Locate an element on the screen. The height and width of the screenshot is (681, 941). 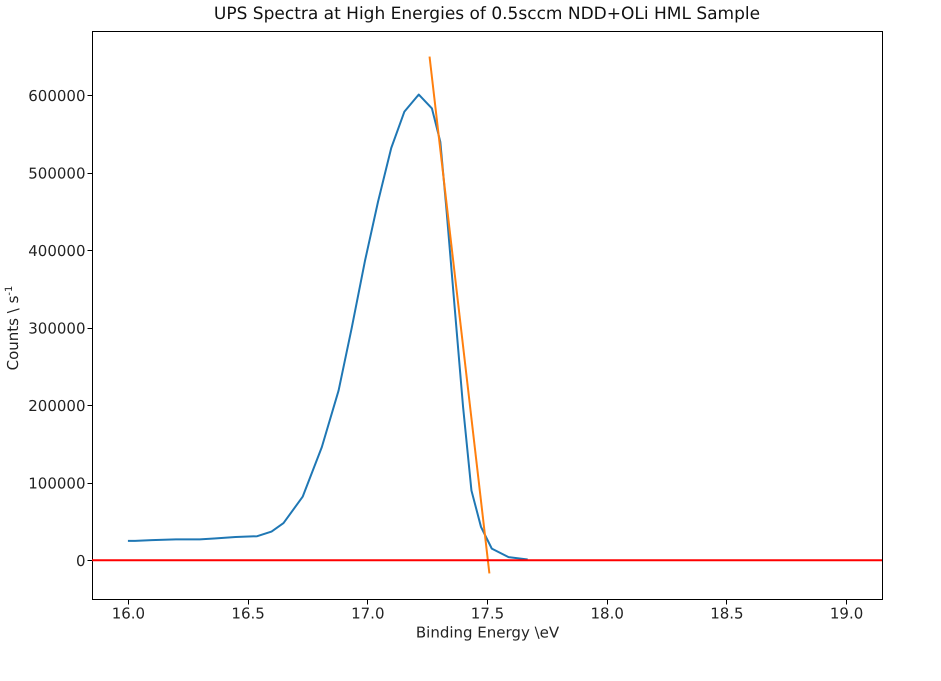
x-tick-label: 18.0 is located at coordinates (607, 613).